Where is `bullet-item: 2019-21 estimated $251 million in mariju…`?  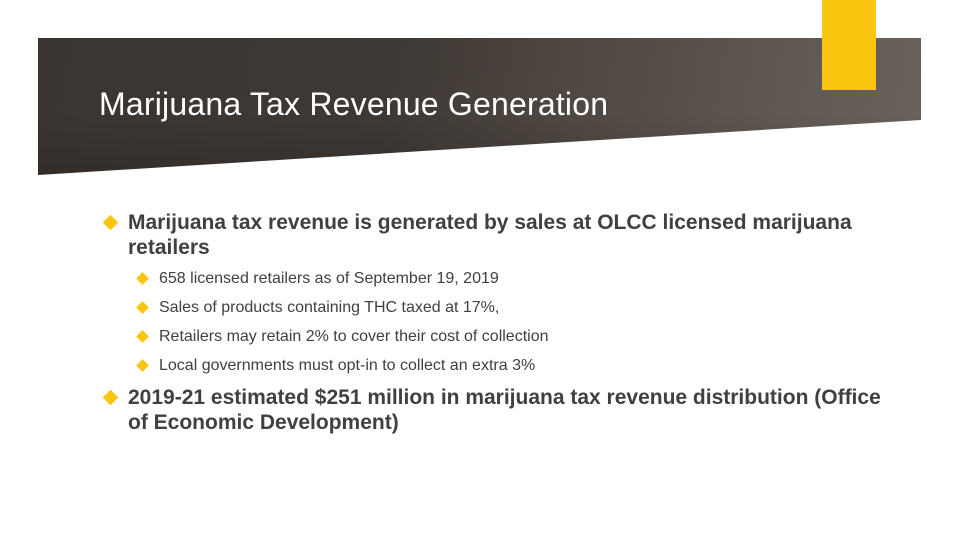
bullet-item: 2019-21 estimated $251 million in mariju… is located at coordinates (502, 410).